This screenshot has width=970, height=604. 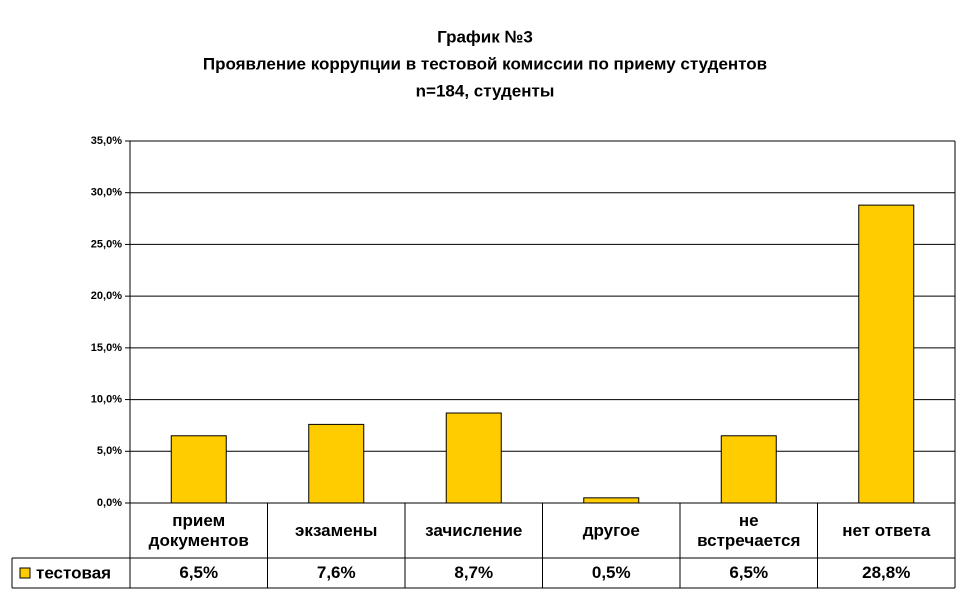 I want to click on data-label: 28,8%, so click(x=886, y=572).